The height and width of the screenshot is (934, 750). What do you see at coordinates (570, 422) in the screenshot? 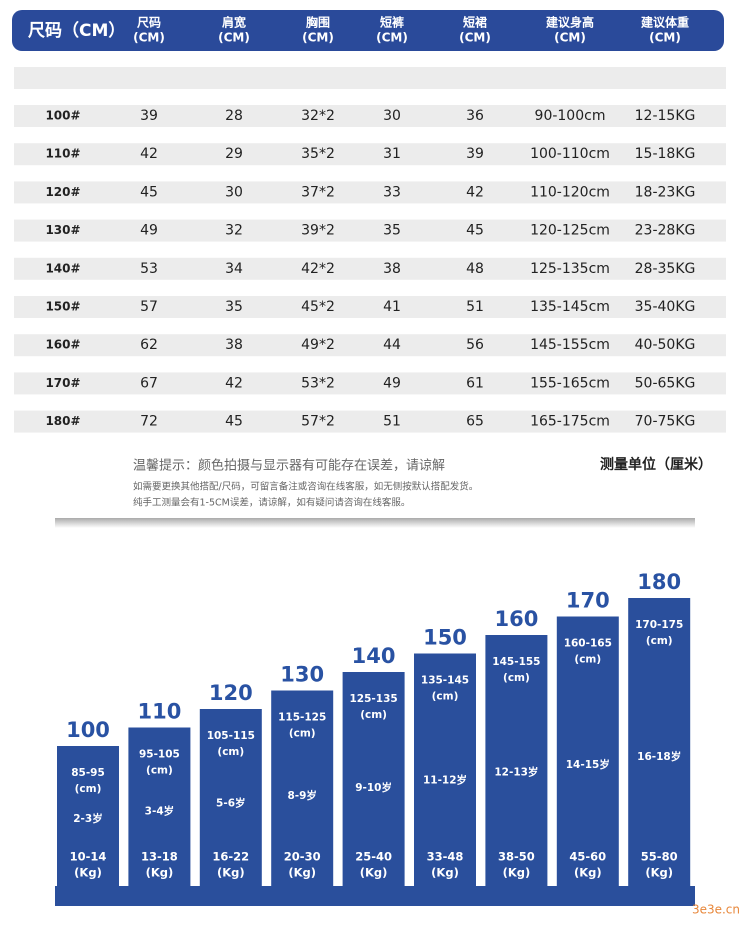
I see `cell: 165-175cm` at bounding box center [570, 422].